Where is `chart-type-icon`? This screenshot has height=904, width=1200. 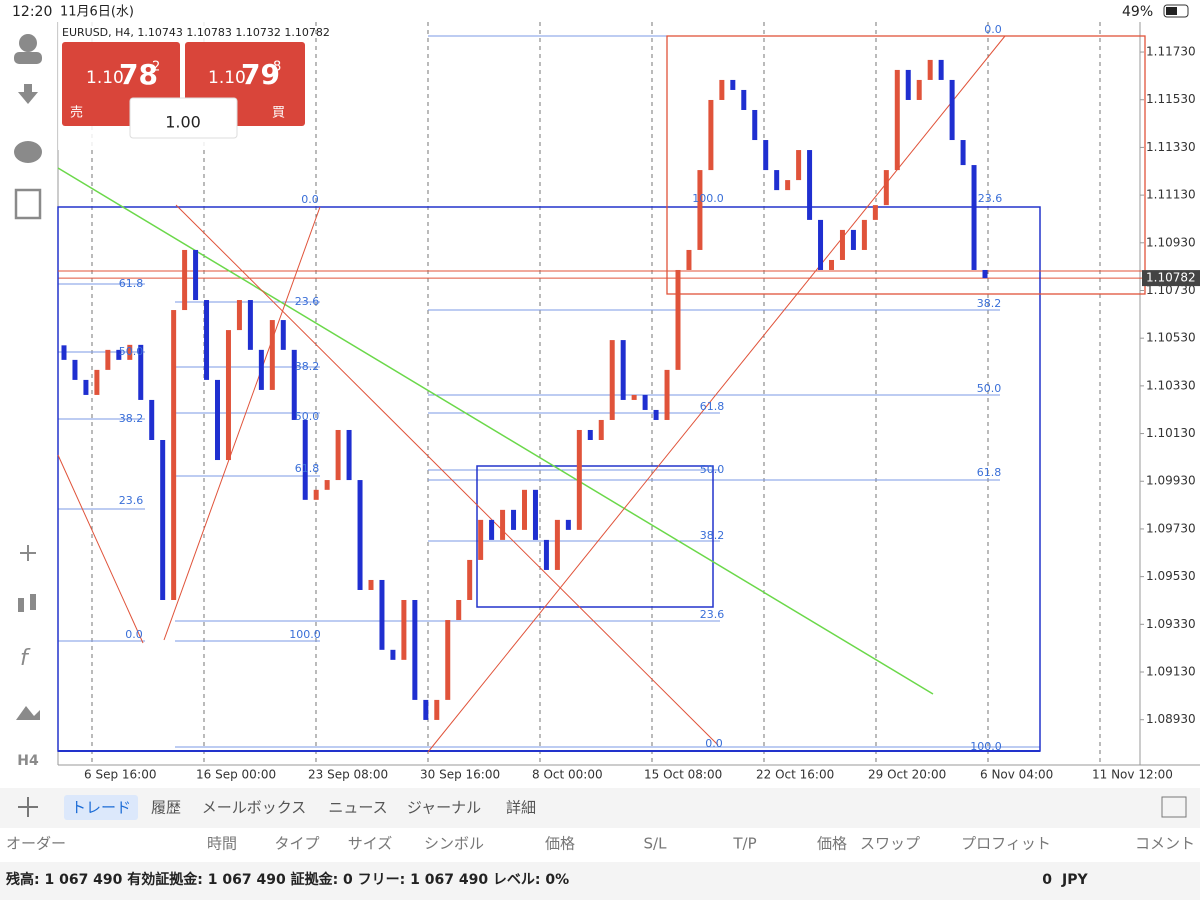
chart-type-icon is located at coordinates (21, 605).